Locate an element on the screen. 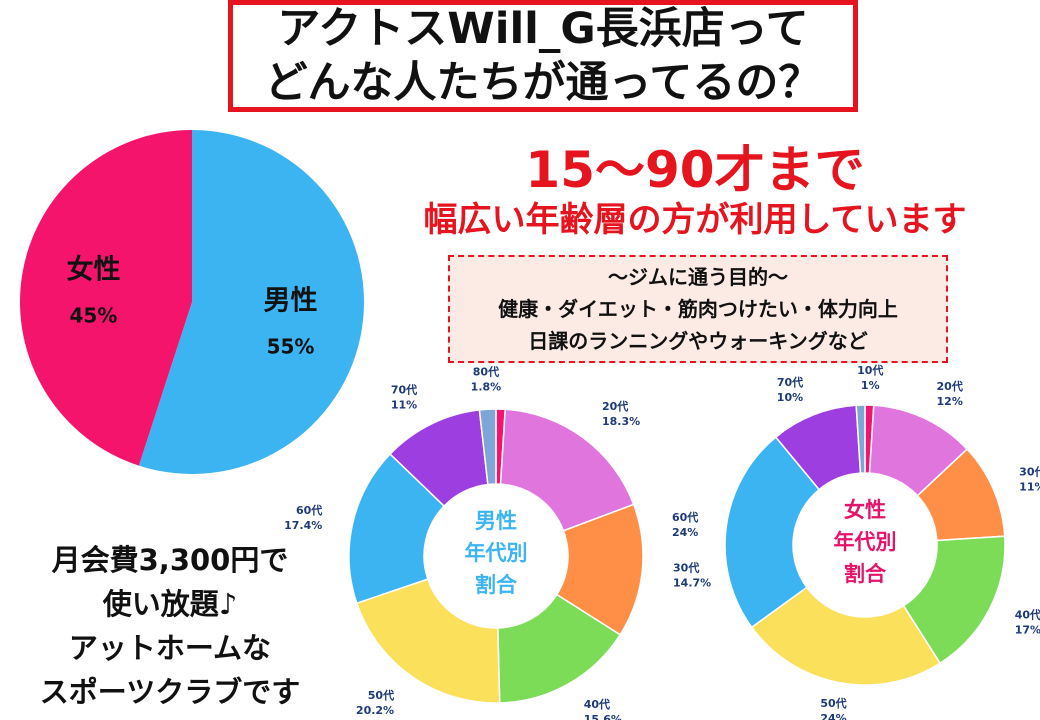 This screenshot has width=1040, height=720. gender-slice-value: 45% is located at coordinates (94, 315).